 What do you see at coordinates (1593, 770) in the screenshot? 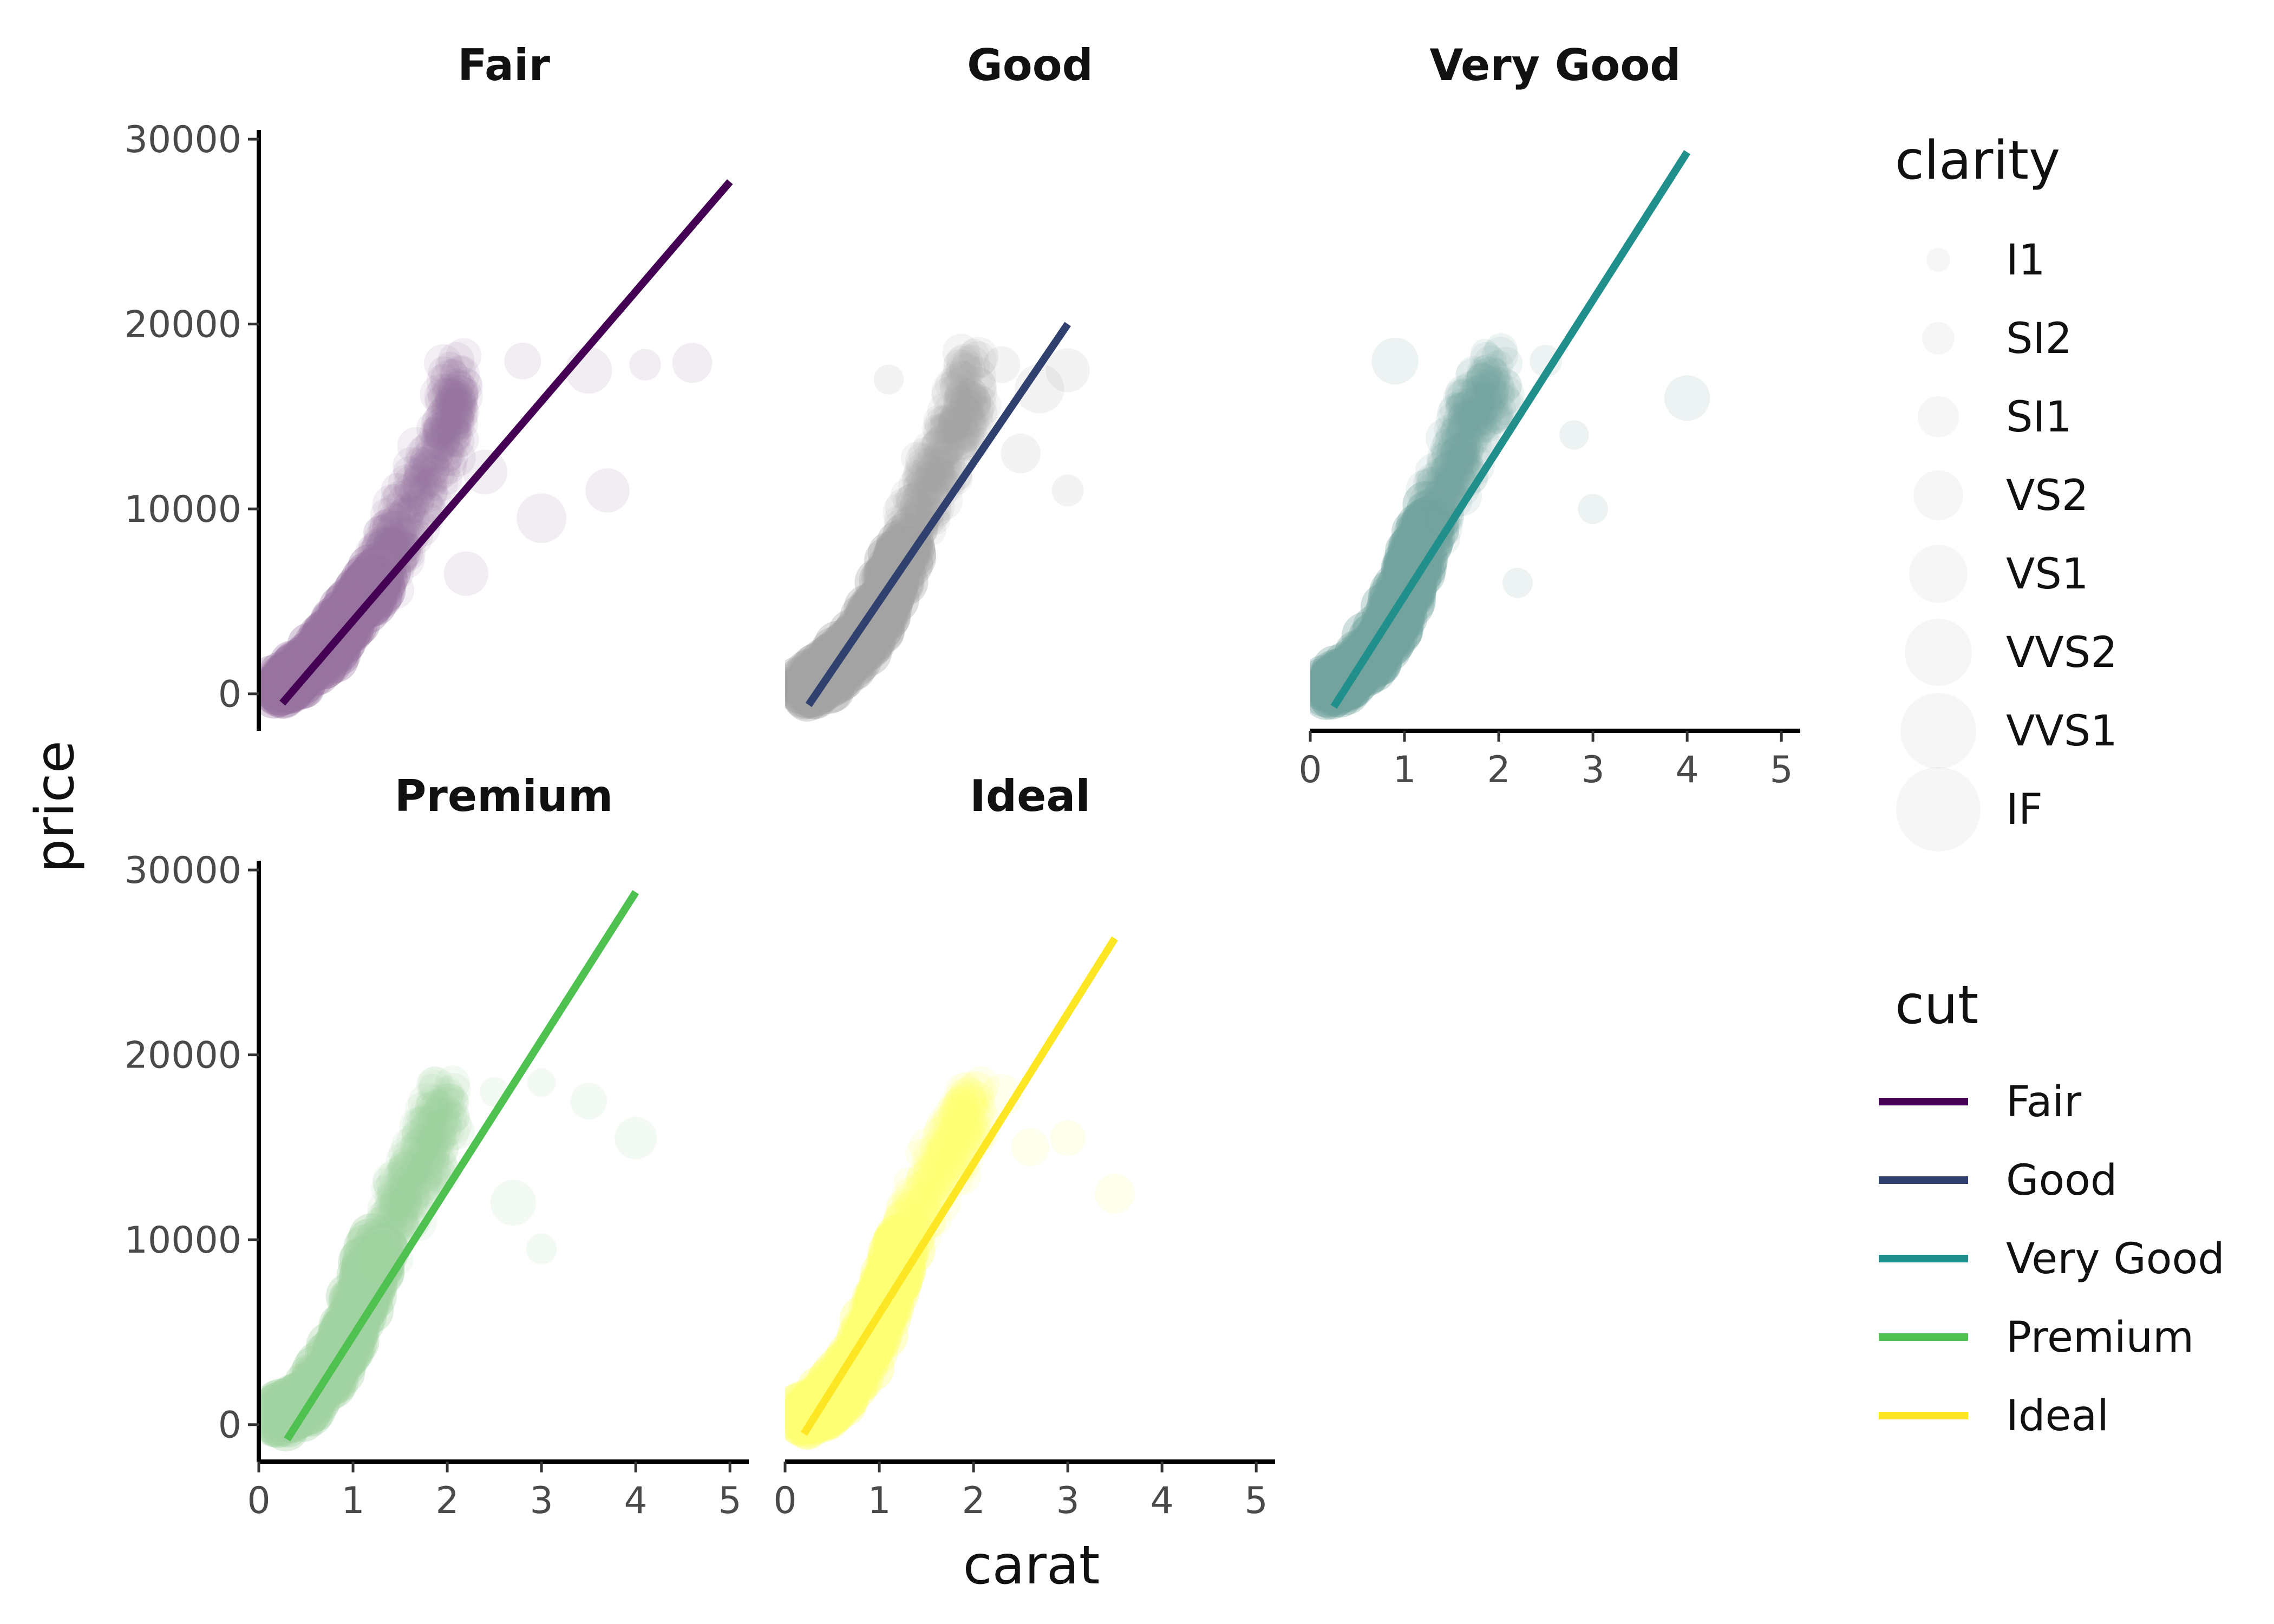
I see `x-tick-label: 3` at bounding box center [1593, 770].